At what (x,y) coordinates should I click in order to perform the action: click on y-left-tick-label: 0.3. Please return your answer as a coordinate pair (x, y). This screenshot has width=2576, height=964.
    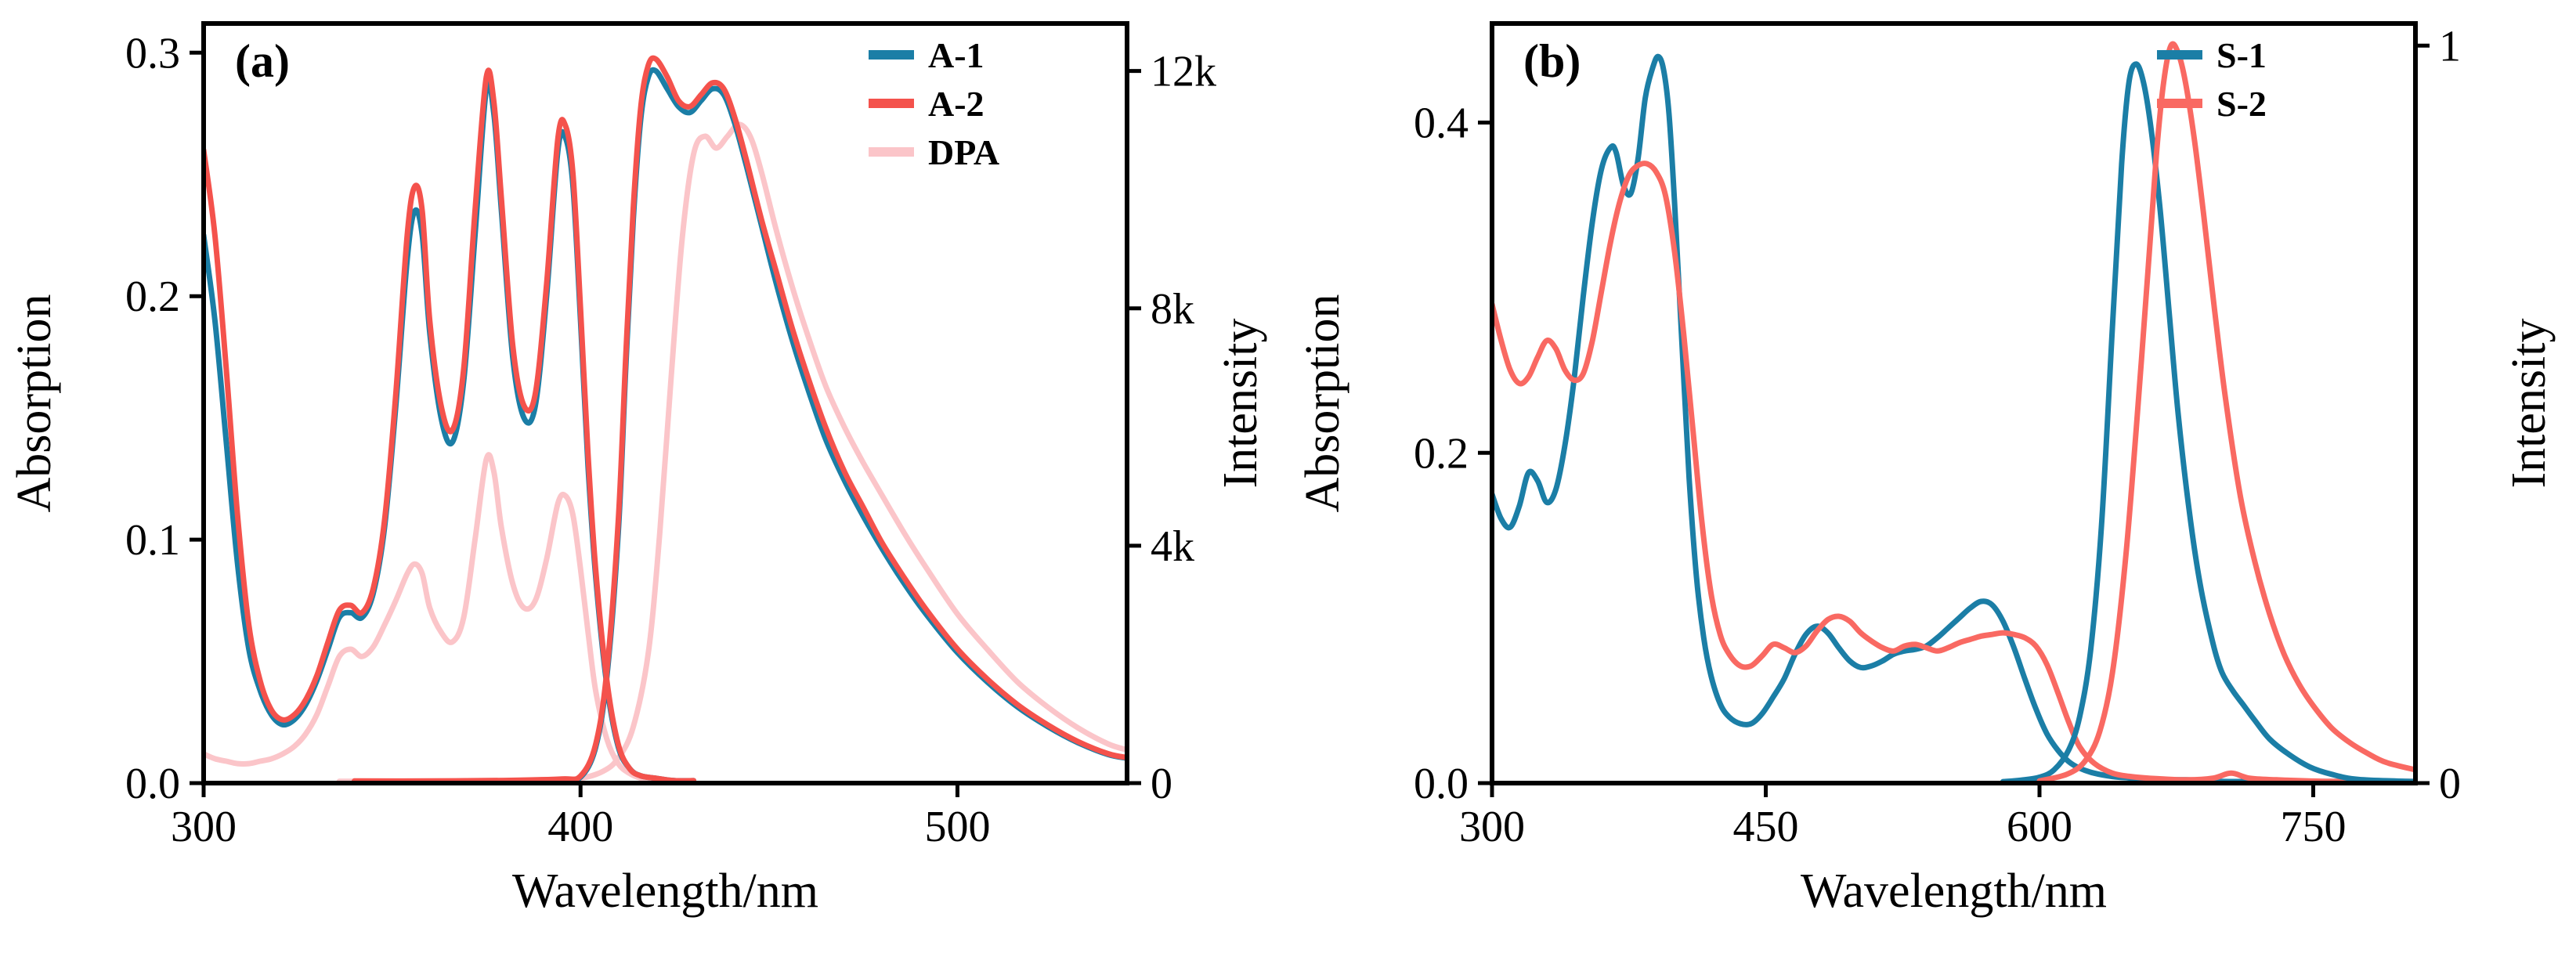
    Looking at the image, I should click on (152, 53).